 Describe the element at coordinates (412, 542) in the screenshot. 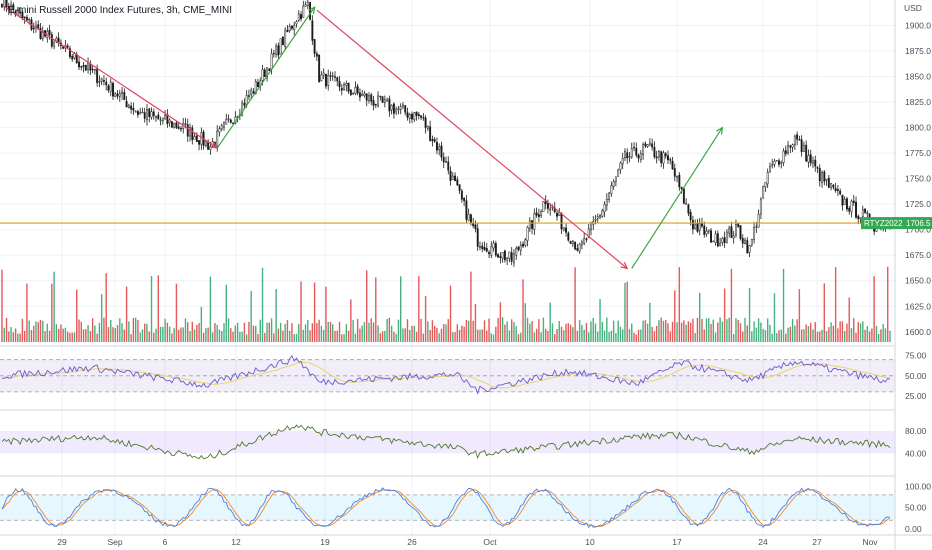

I see `time-tick-label: 26` at that location.